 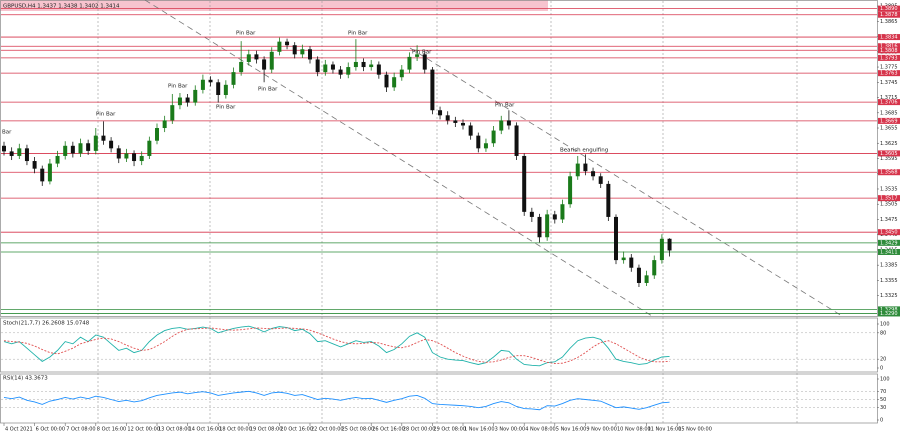 What do you see at coordinates (46, 324) in the screenshot?
I see `stoch-title: Stoch(21,7,7) 26.2608 15.0748` at bounding box center [46, 324].